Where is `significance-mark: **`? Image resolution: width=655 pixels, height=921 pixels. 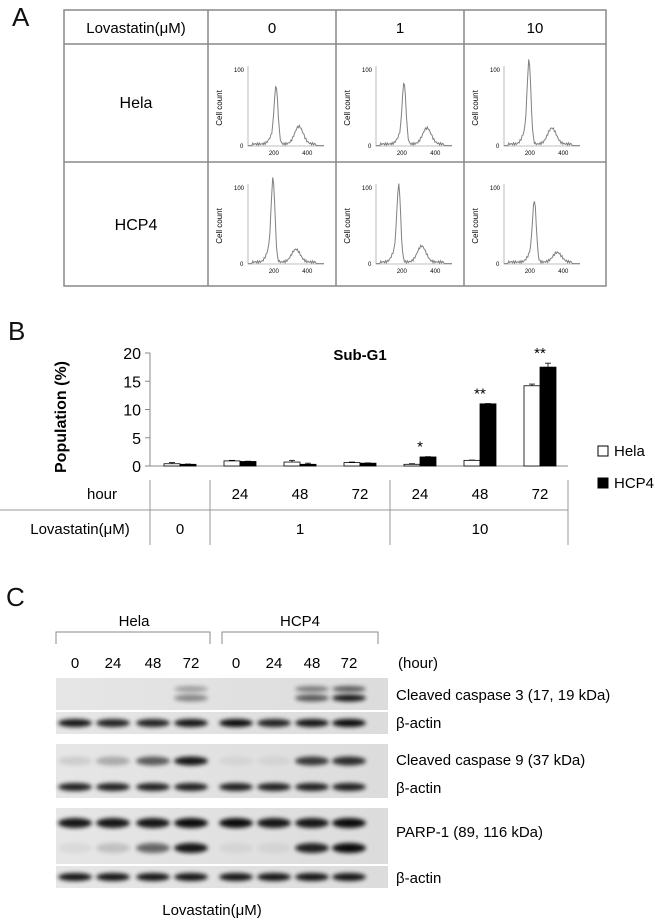
significance-mark: ** is located at coordinates (540, 353).